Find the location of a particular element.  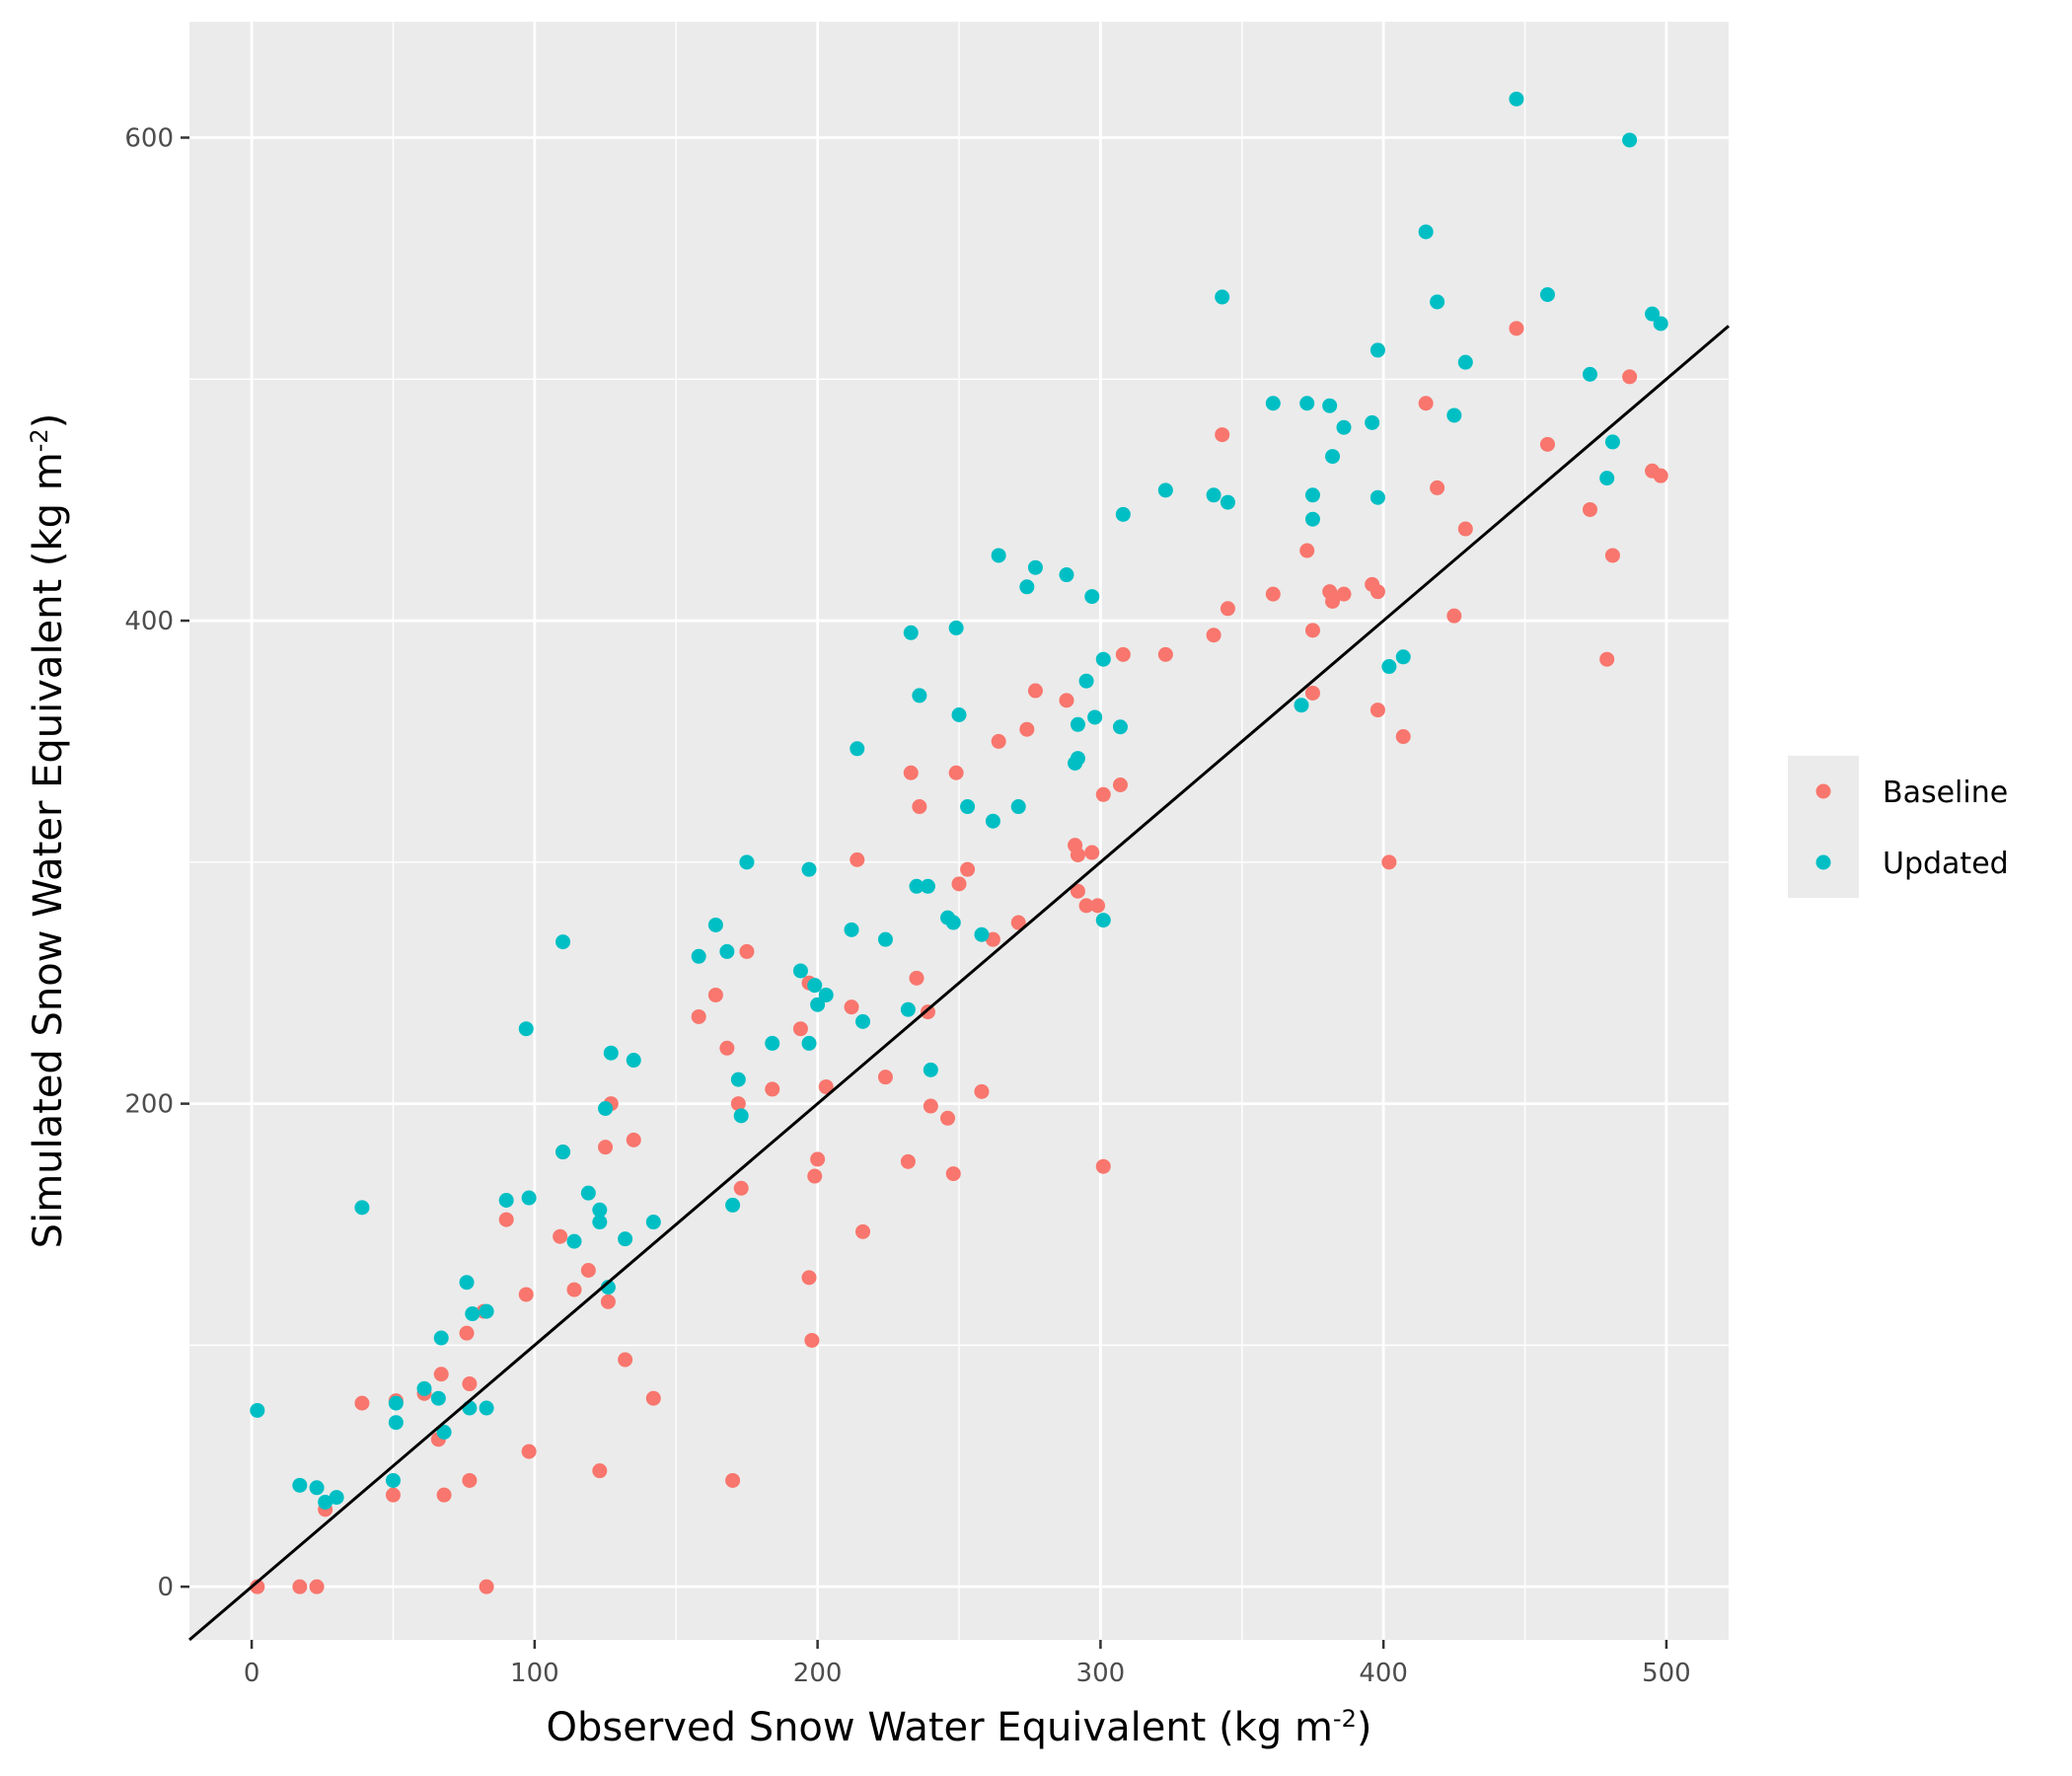

y-tick-label: 400 is located at coordinates (149, 621).